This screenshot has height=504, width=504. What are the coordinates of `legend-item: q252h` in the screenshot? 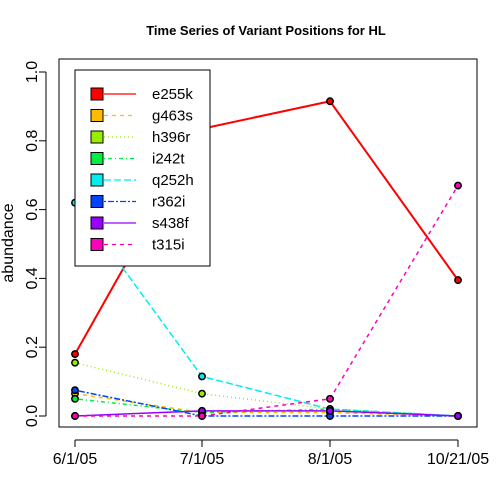 It's located at (142, 180).